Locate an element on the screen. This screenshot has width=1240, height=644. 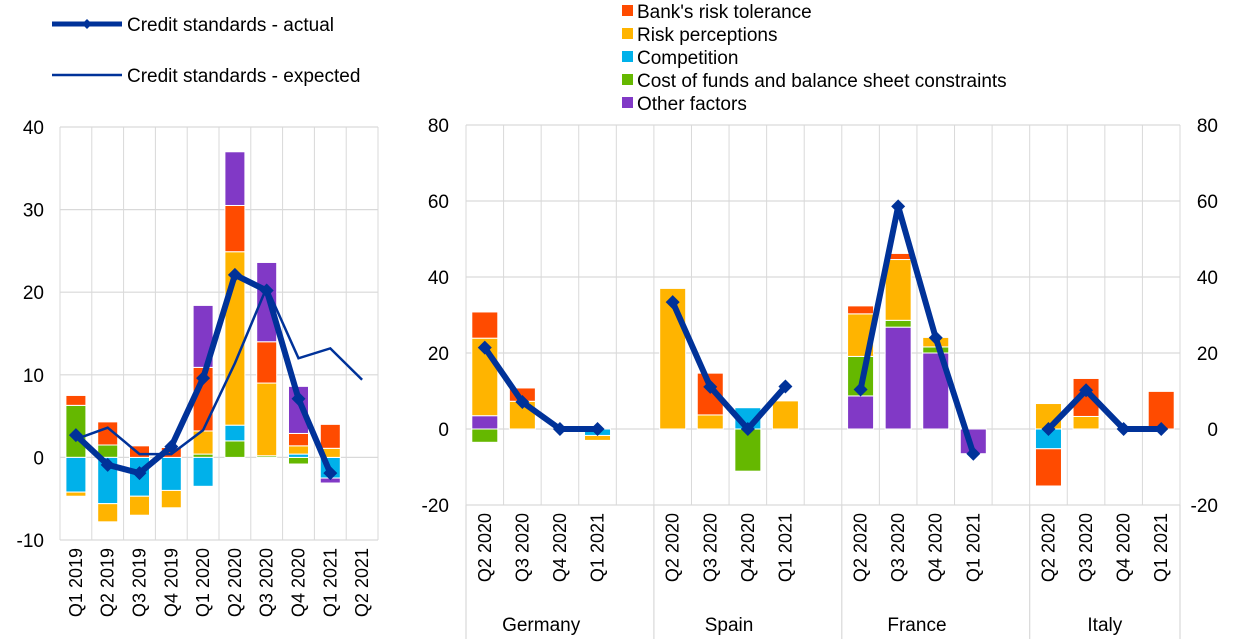
legend-label-risk_perceptions: Risk perceptions is located at coordinates (707, 35).